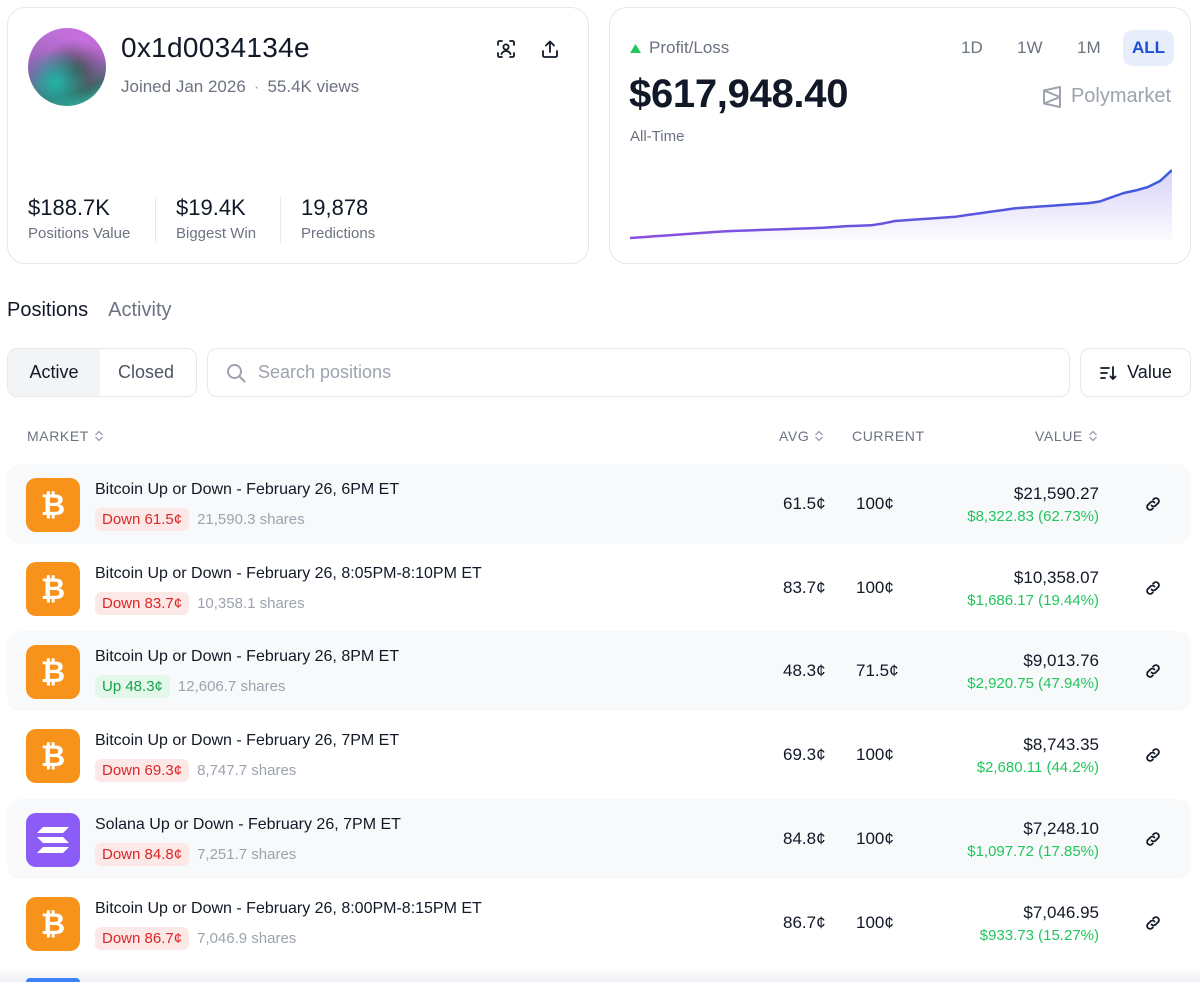 This screenshot has height=982, width=1200. What do you see at coordinates (1148, 48) in the screenshot?
I see `range-all-button: ALL` at bounding box center [1148, 48].